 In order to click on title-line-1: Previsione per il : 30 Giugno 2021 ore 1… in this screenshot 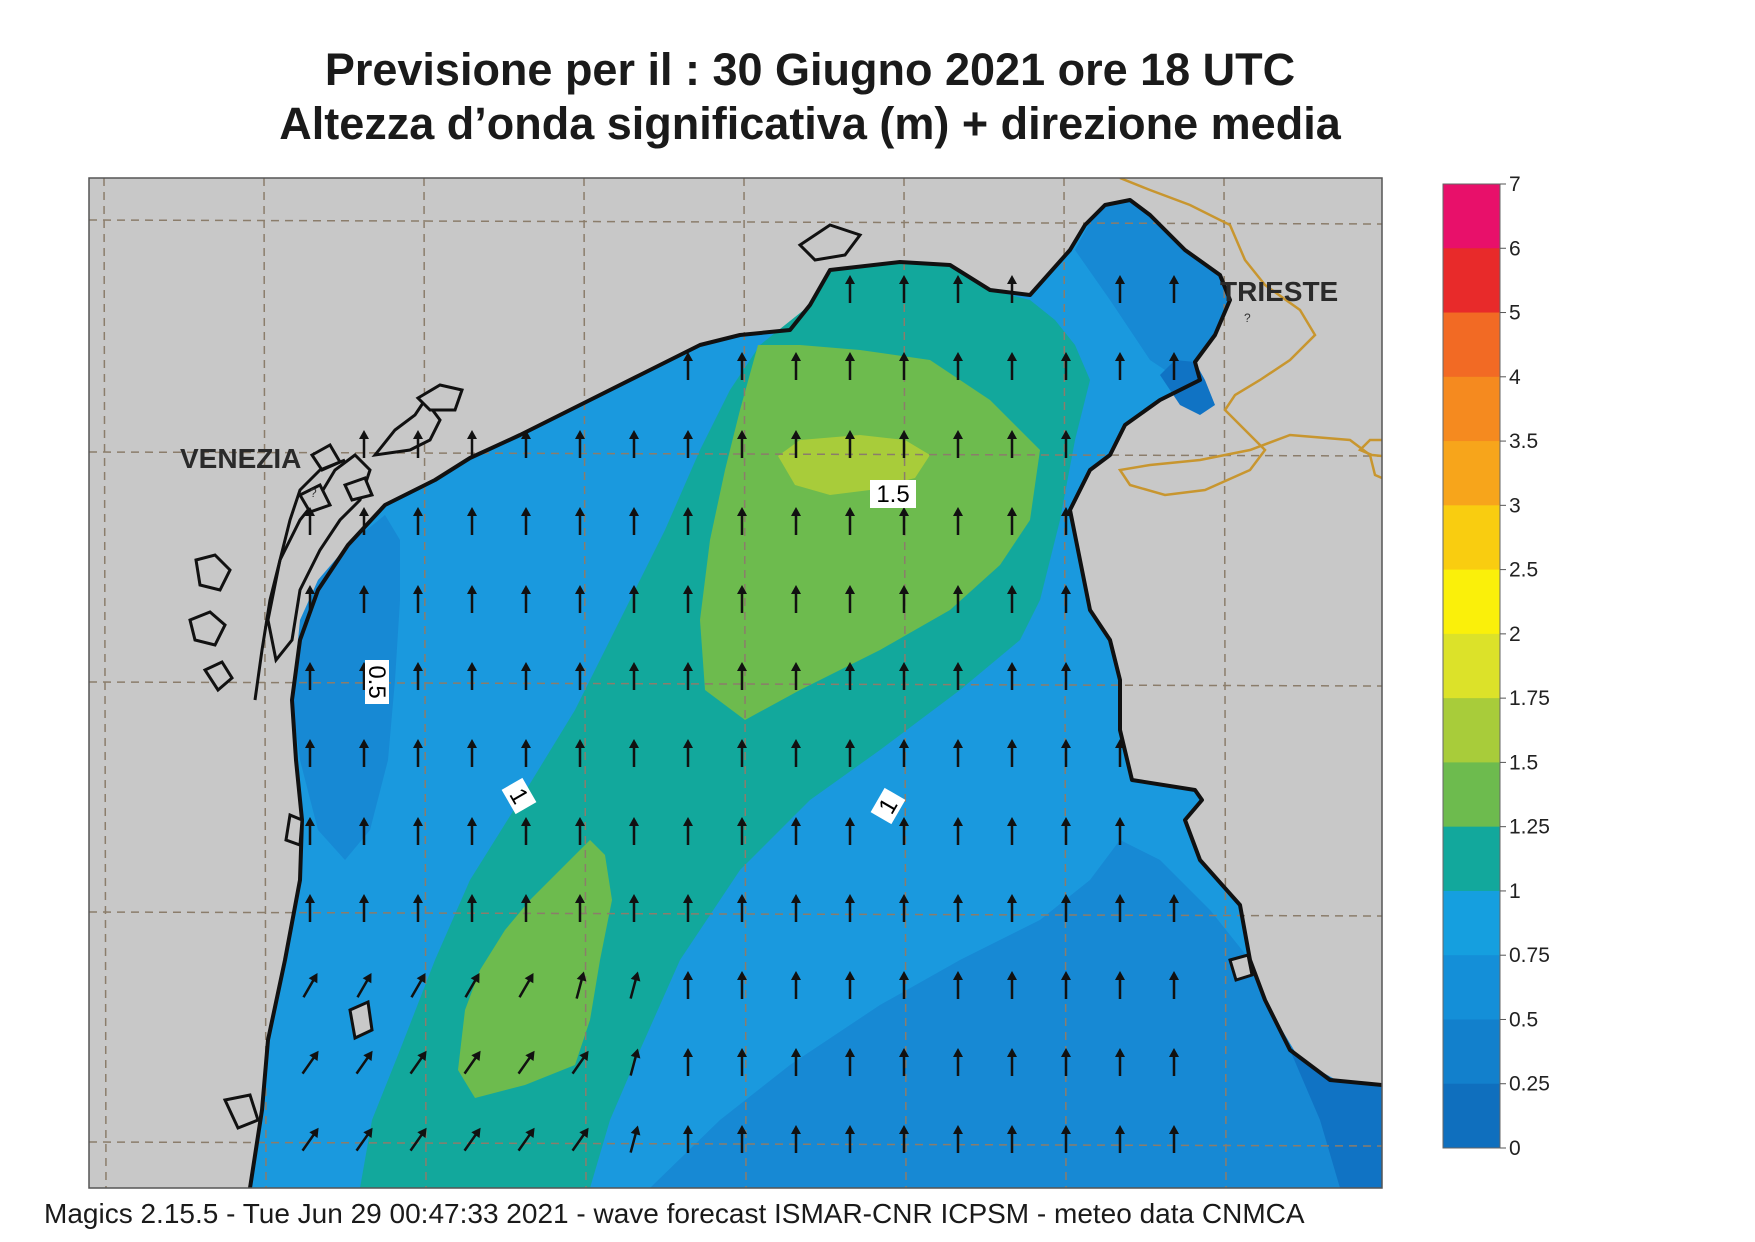, I will do `click(810, 69)`.